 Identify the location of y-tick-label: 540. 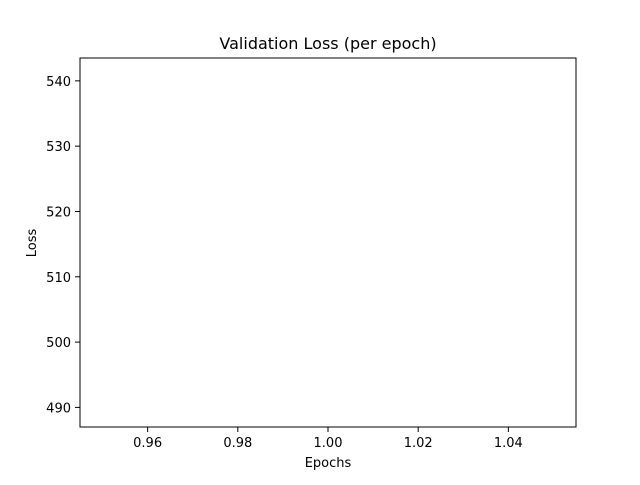
(58, 82).